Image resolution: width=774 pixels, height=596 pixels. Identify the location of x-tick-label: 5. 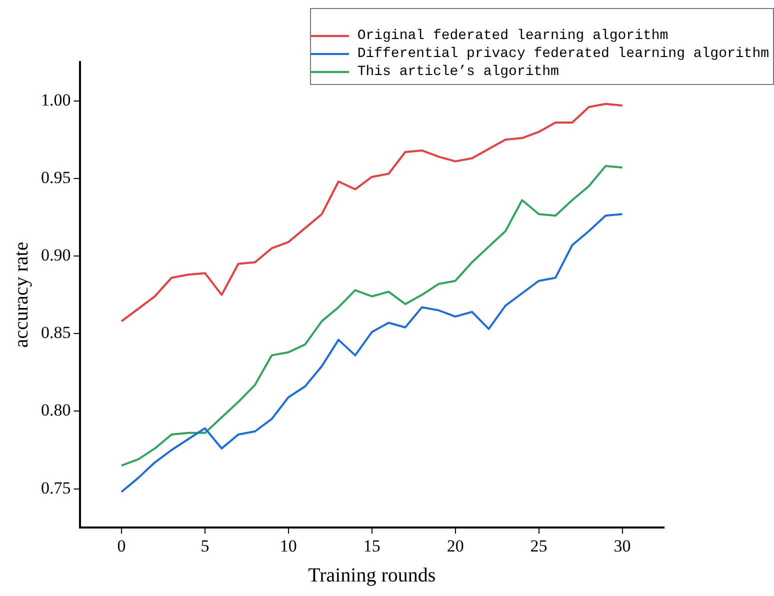
(205, 546).